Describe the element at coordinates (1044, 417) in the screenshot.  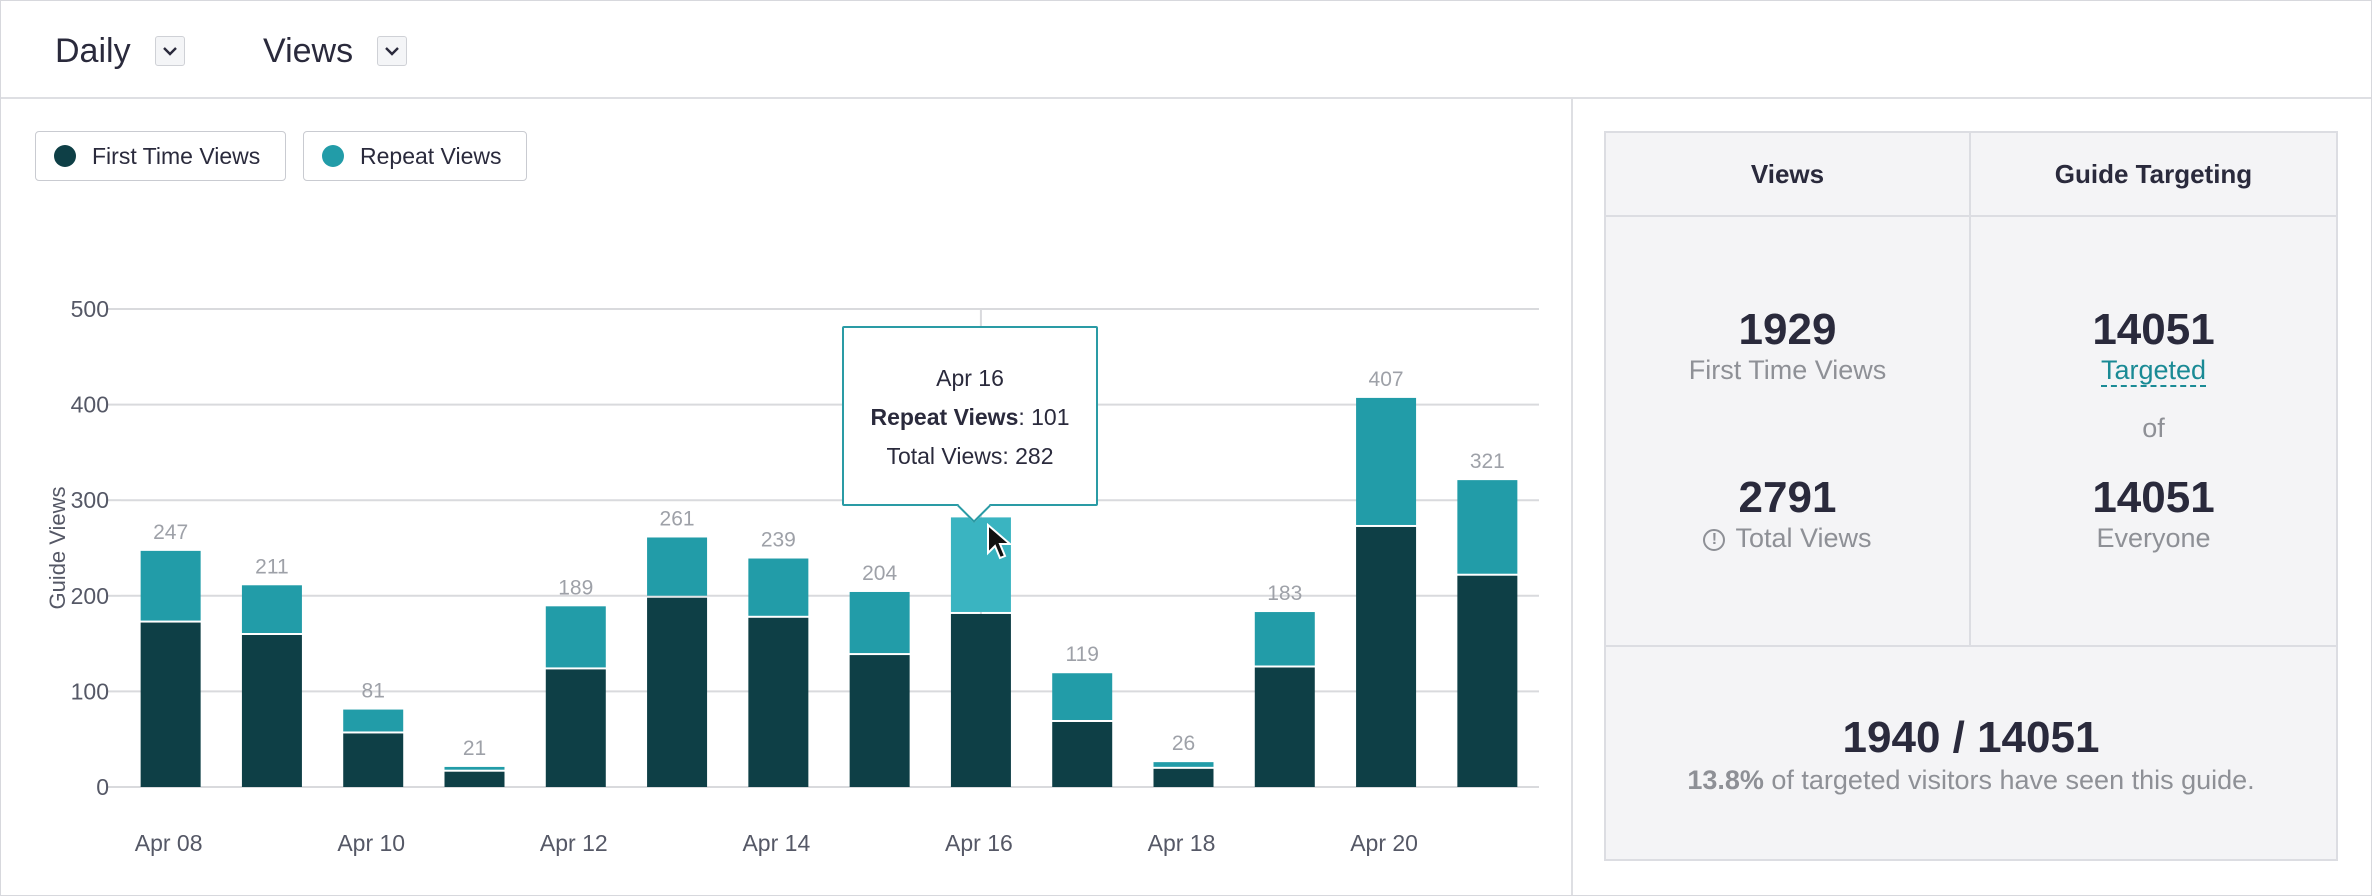
I see `tooltip-repeat-value: : 101` at that location.